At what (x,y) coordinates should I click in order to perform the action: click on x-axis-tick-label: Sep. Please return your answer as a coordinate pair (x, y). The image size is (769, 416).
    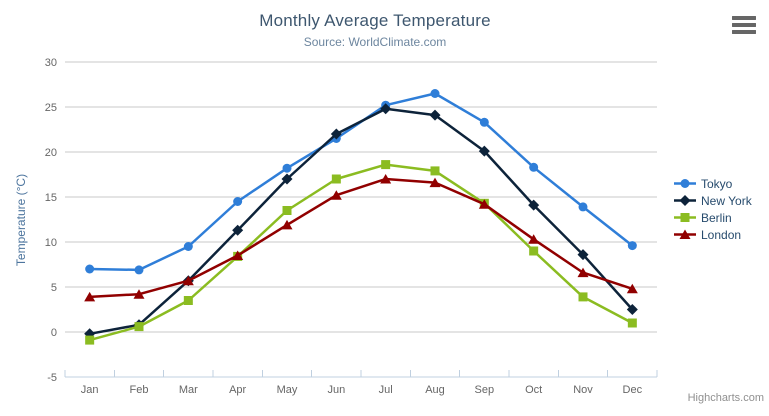
    Looking at the image, I should click on (485, 390).